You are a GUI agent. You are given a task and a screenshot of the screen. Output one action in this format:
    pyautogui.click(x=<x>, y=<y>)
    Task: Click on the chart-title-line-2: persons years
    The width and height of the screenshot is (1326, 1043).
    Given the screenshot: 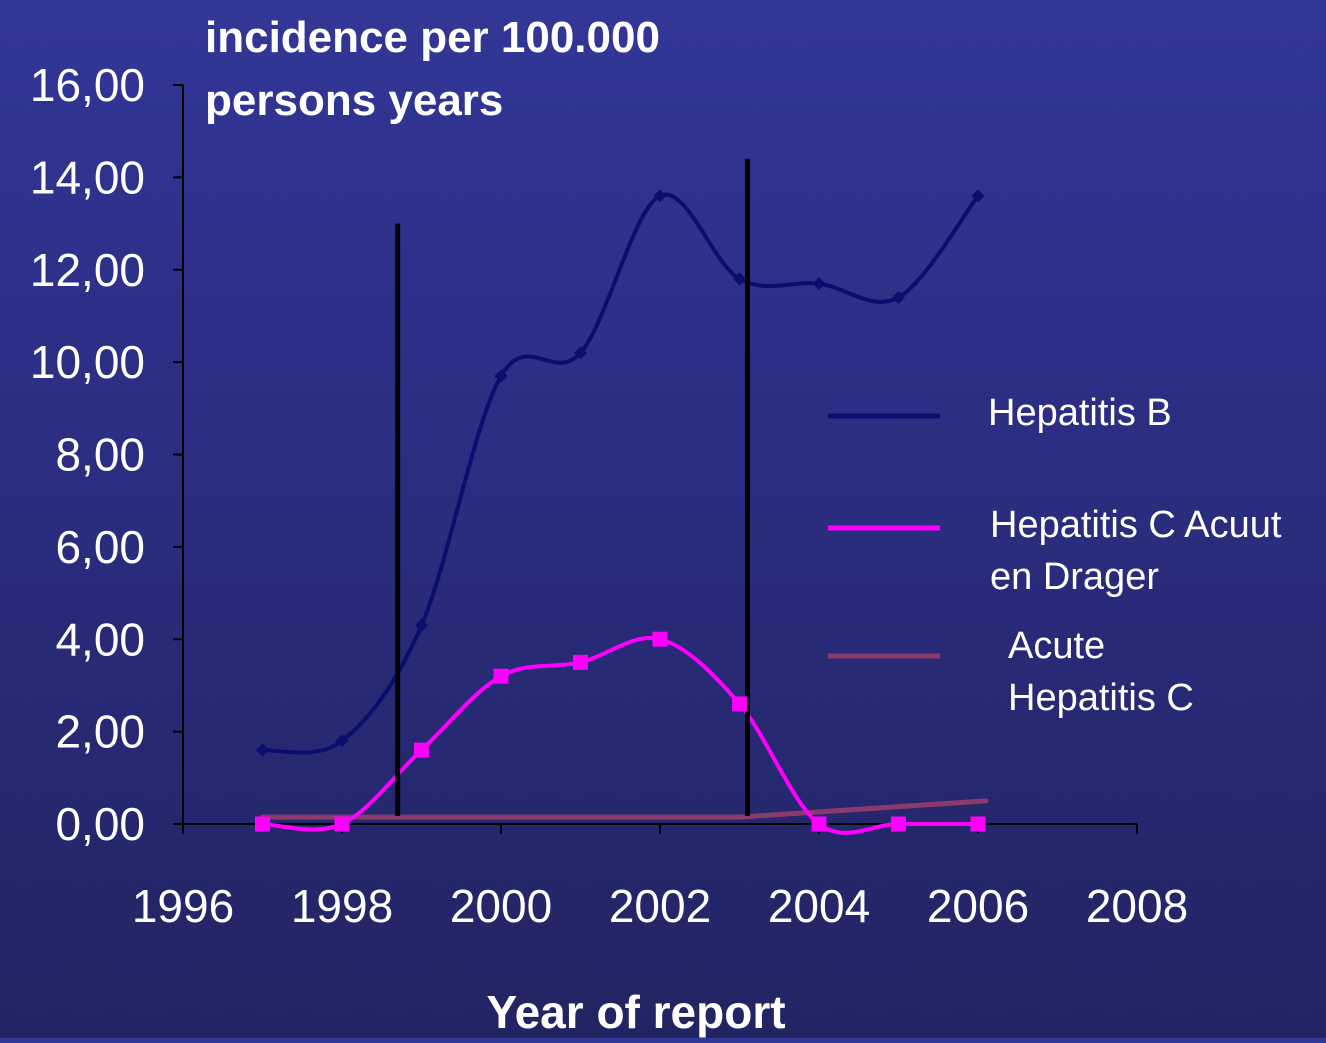 What is the action you would take?
    pyautogui.click(x=354, y=100)
    